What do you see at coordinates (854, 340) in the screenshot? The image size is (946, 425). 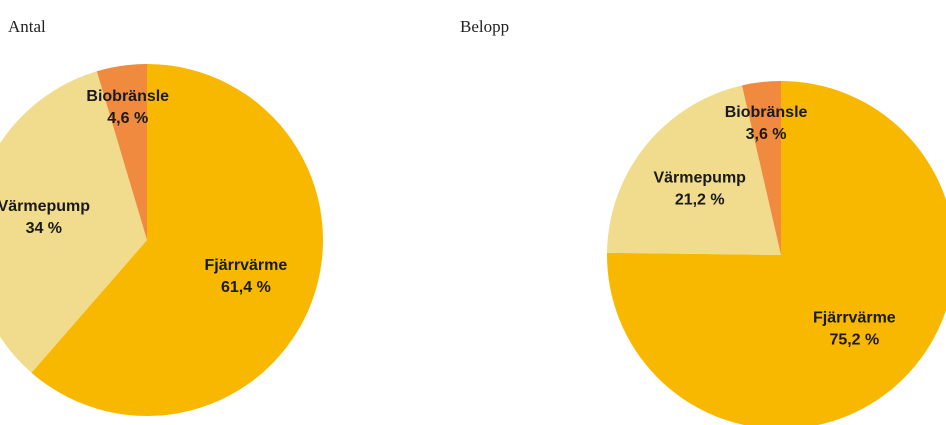 I see `slice-value-label: 75,2 %` at bounding box center [854, 340].